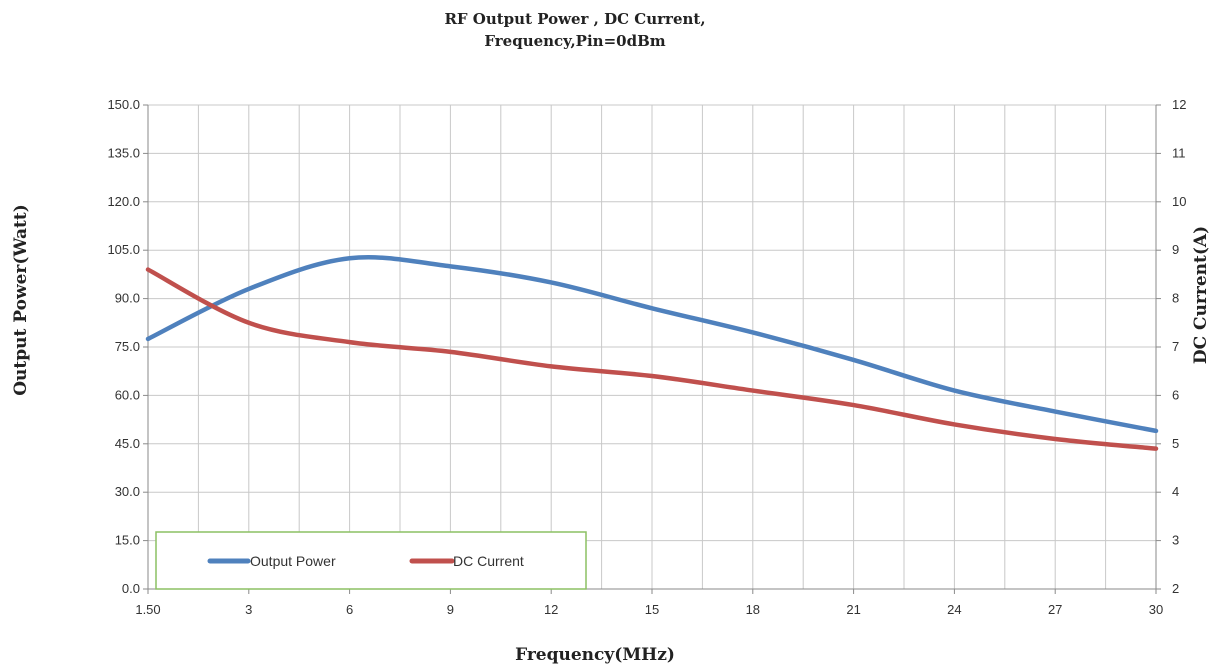 This screenshot has height=670, width=1226. Describe the element at coordinates (371, 560) in the screenshot. I see `legend: Output Power DC Current` at that location.